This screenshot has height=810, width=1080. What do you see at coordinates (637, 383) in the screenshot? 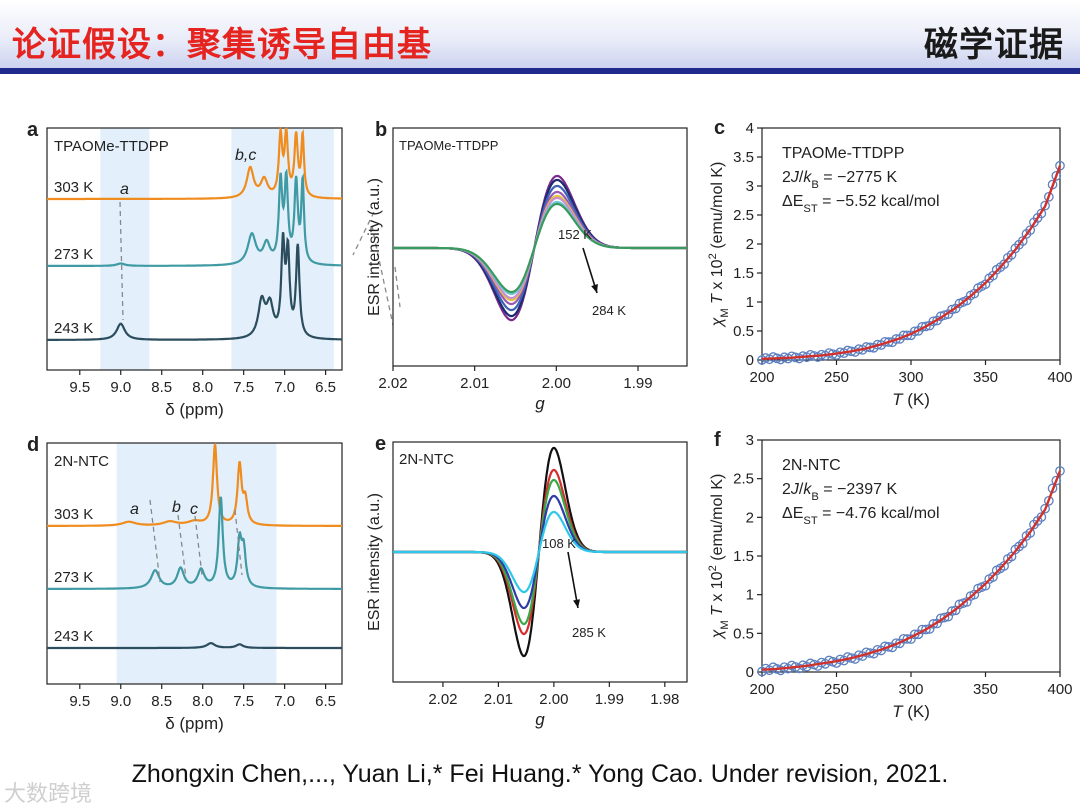
I see `x-tick-label-b-3: 1.99` at bounding box center [637, 383].